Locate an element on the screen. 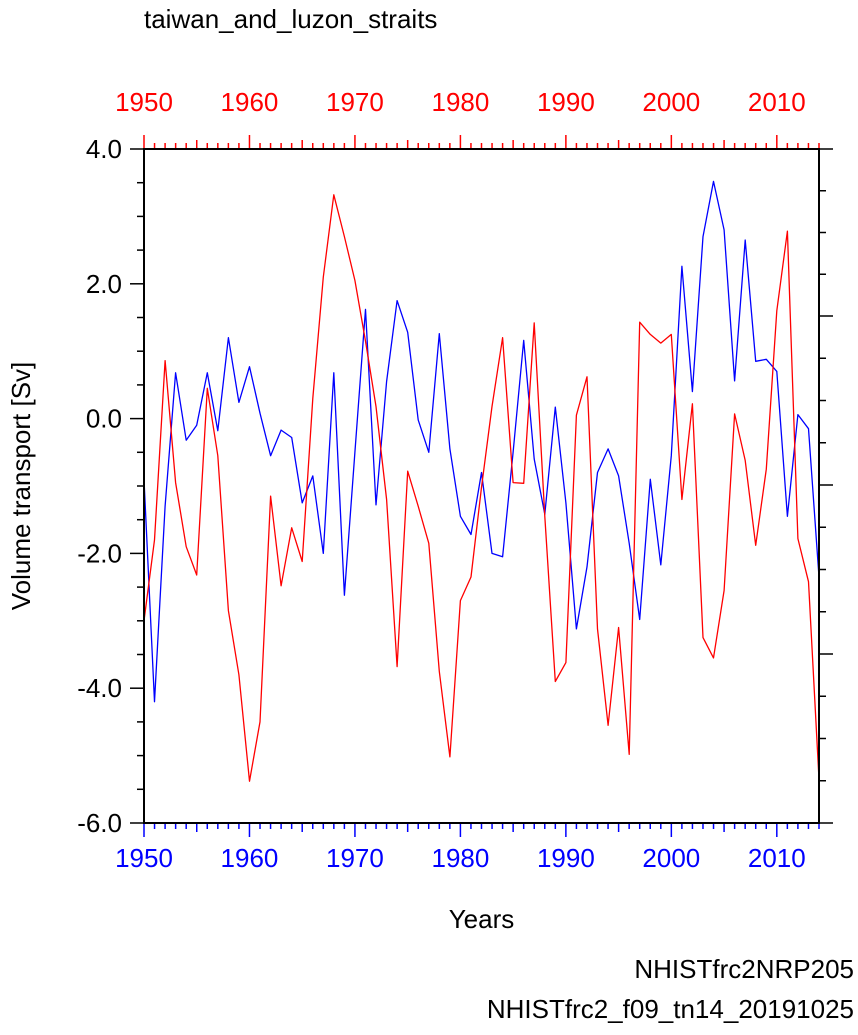 The width and height of the screenshot is (858, 1035). x-tick-label-bottom: 2000 is located at coordinates (671, 858).